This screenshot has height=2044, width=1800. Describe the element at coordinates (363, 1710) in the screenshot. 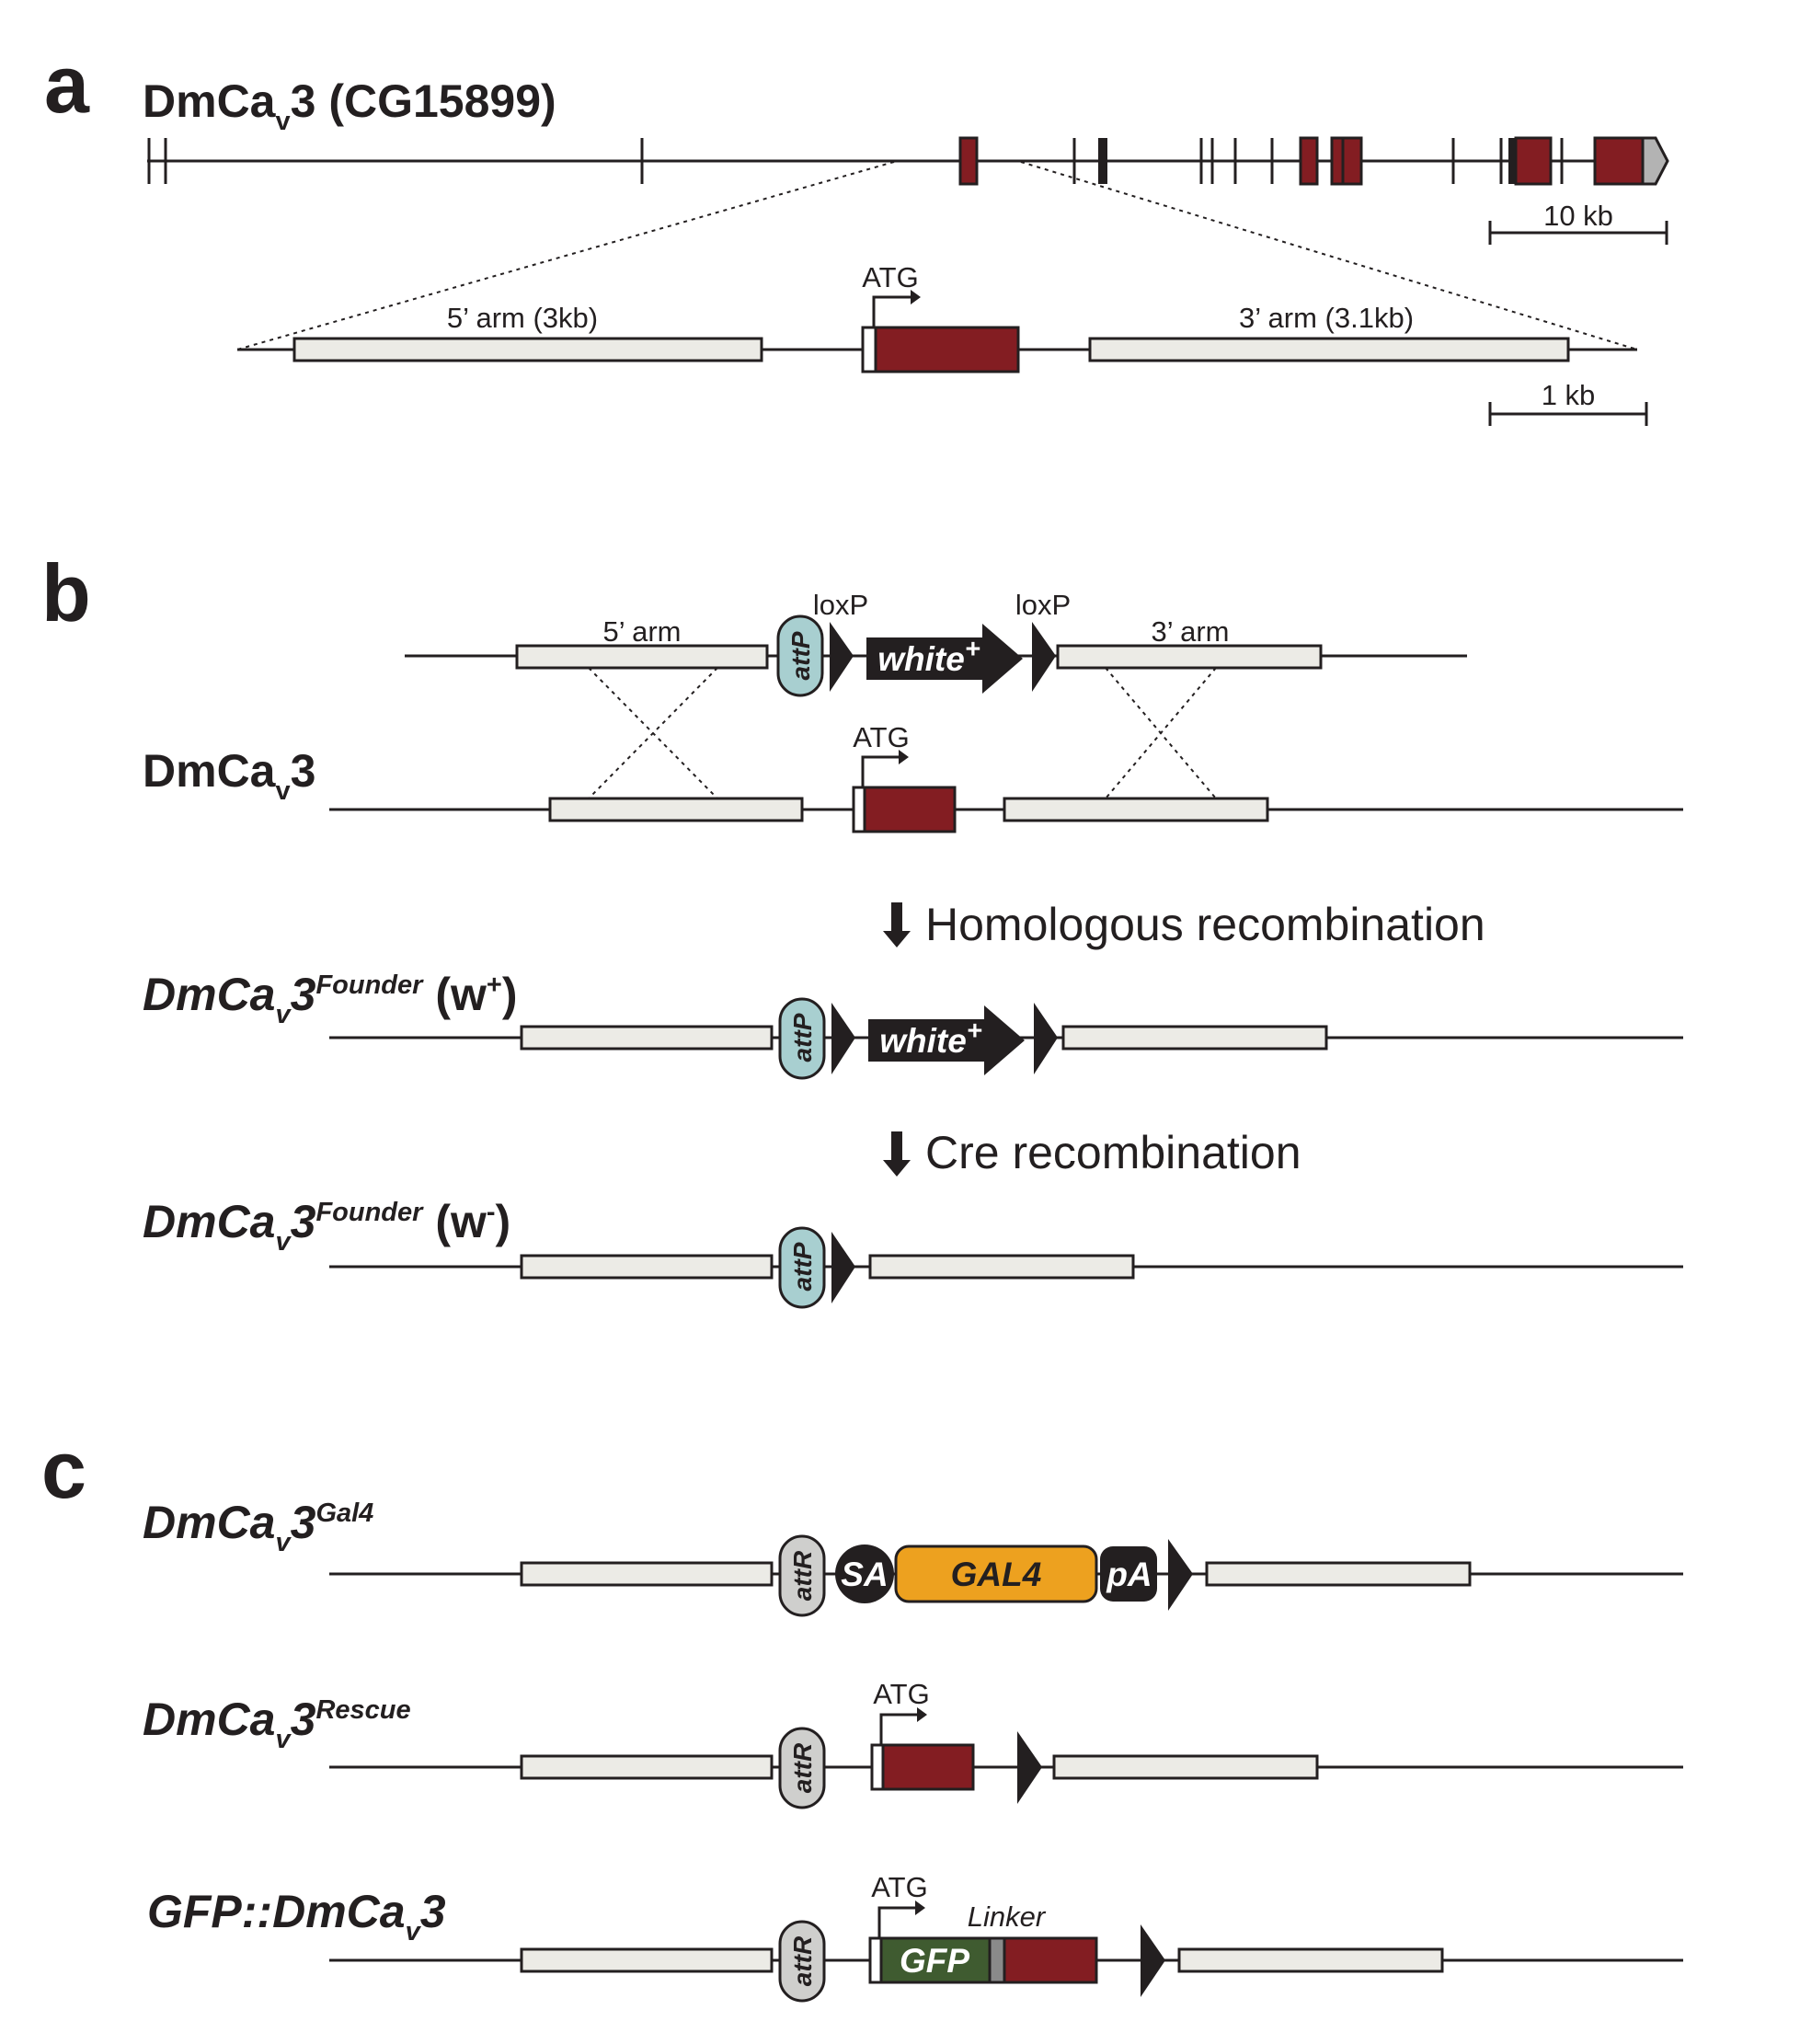

I see `rescue-sup: Rescue` at that location.